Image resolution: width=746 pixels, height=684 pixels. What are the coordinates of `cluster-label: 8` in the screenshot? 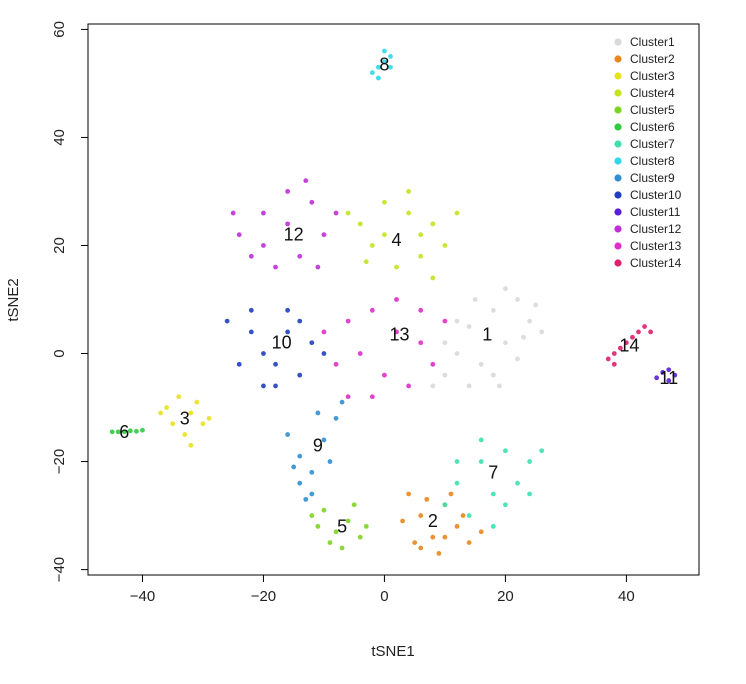 It's located at (384, 65).